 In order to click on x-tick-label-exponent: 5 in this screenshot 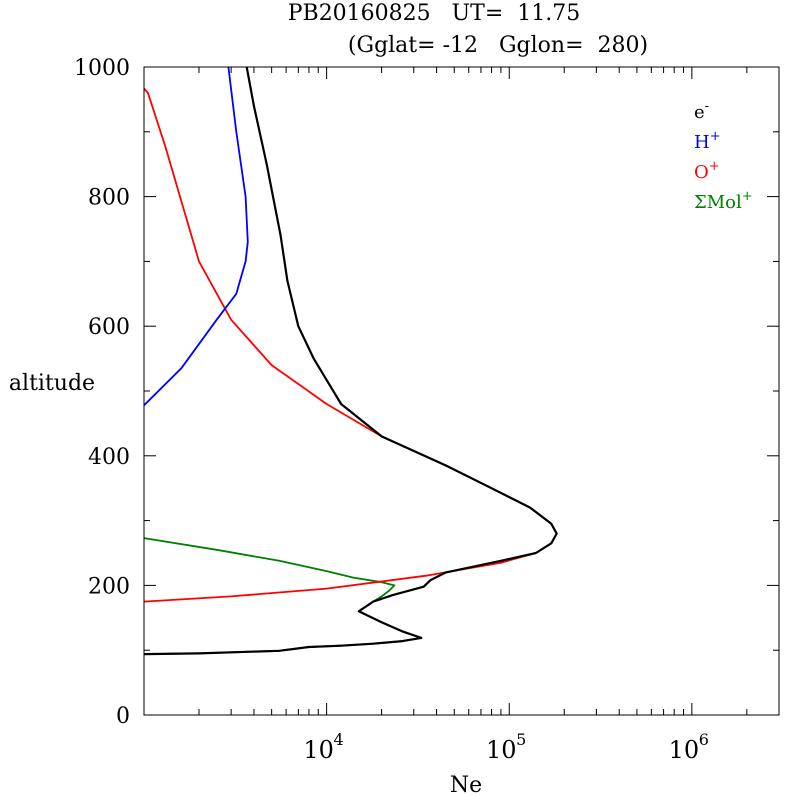, I will do `click(521, 739)`.